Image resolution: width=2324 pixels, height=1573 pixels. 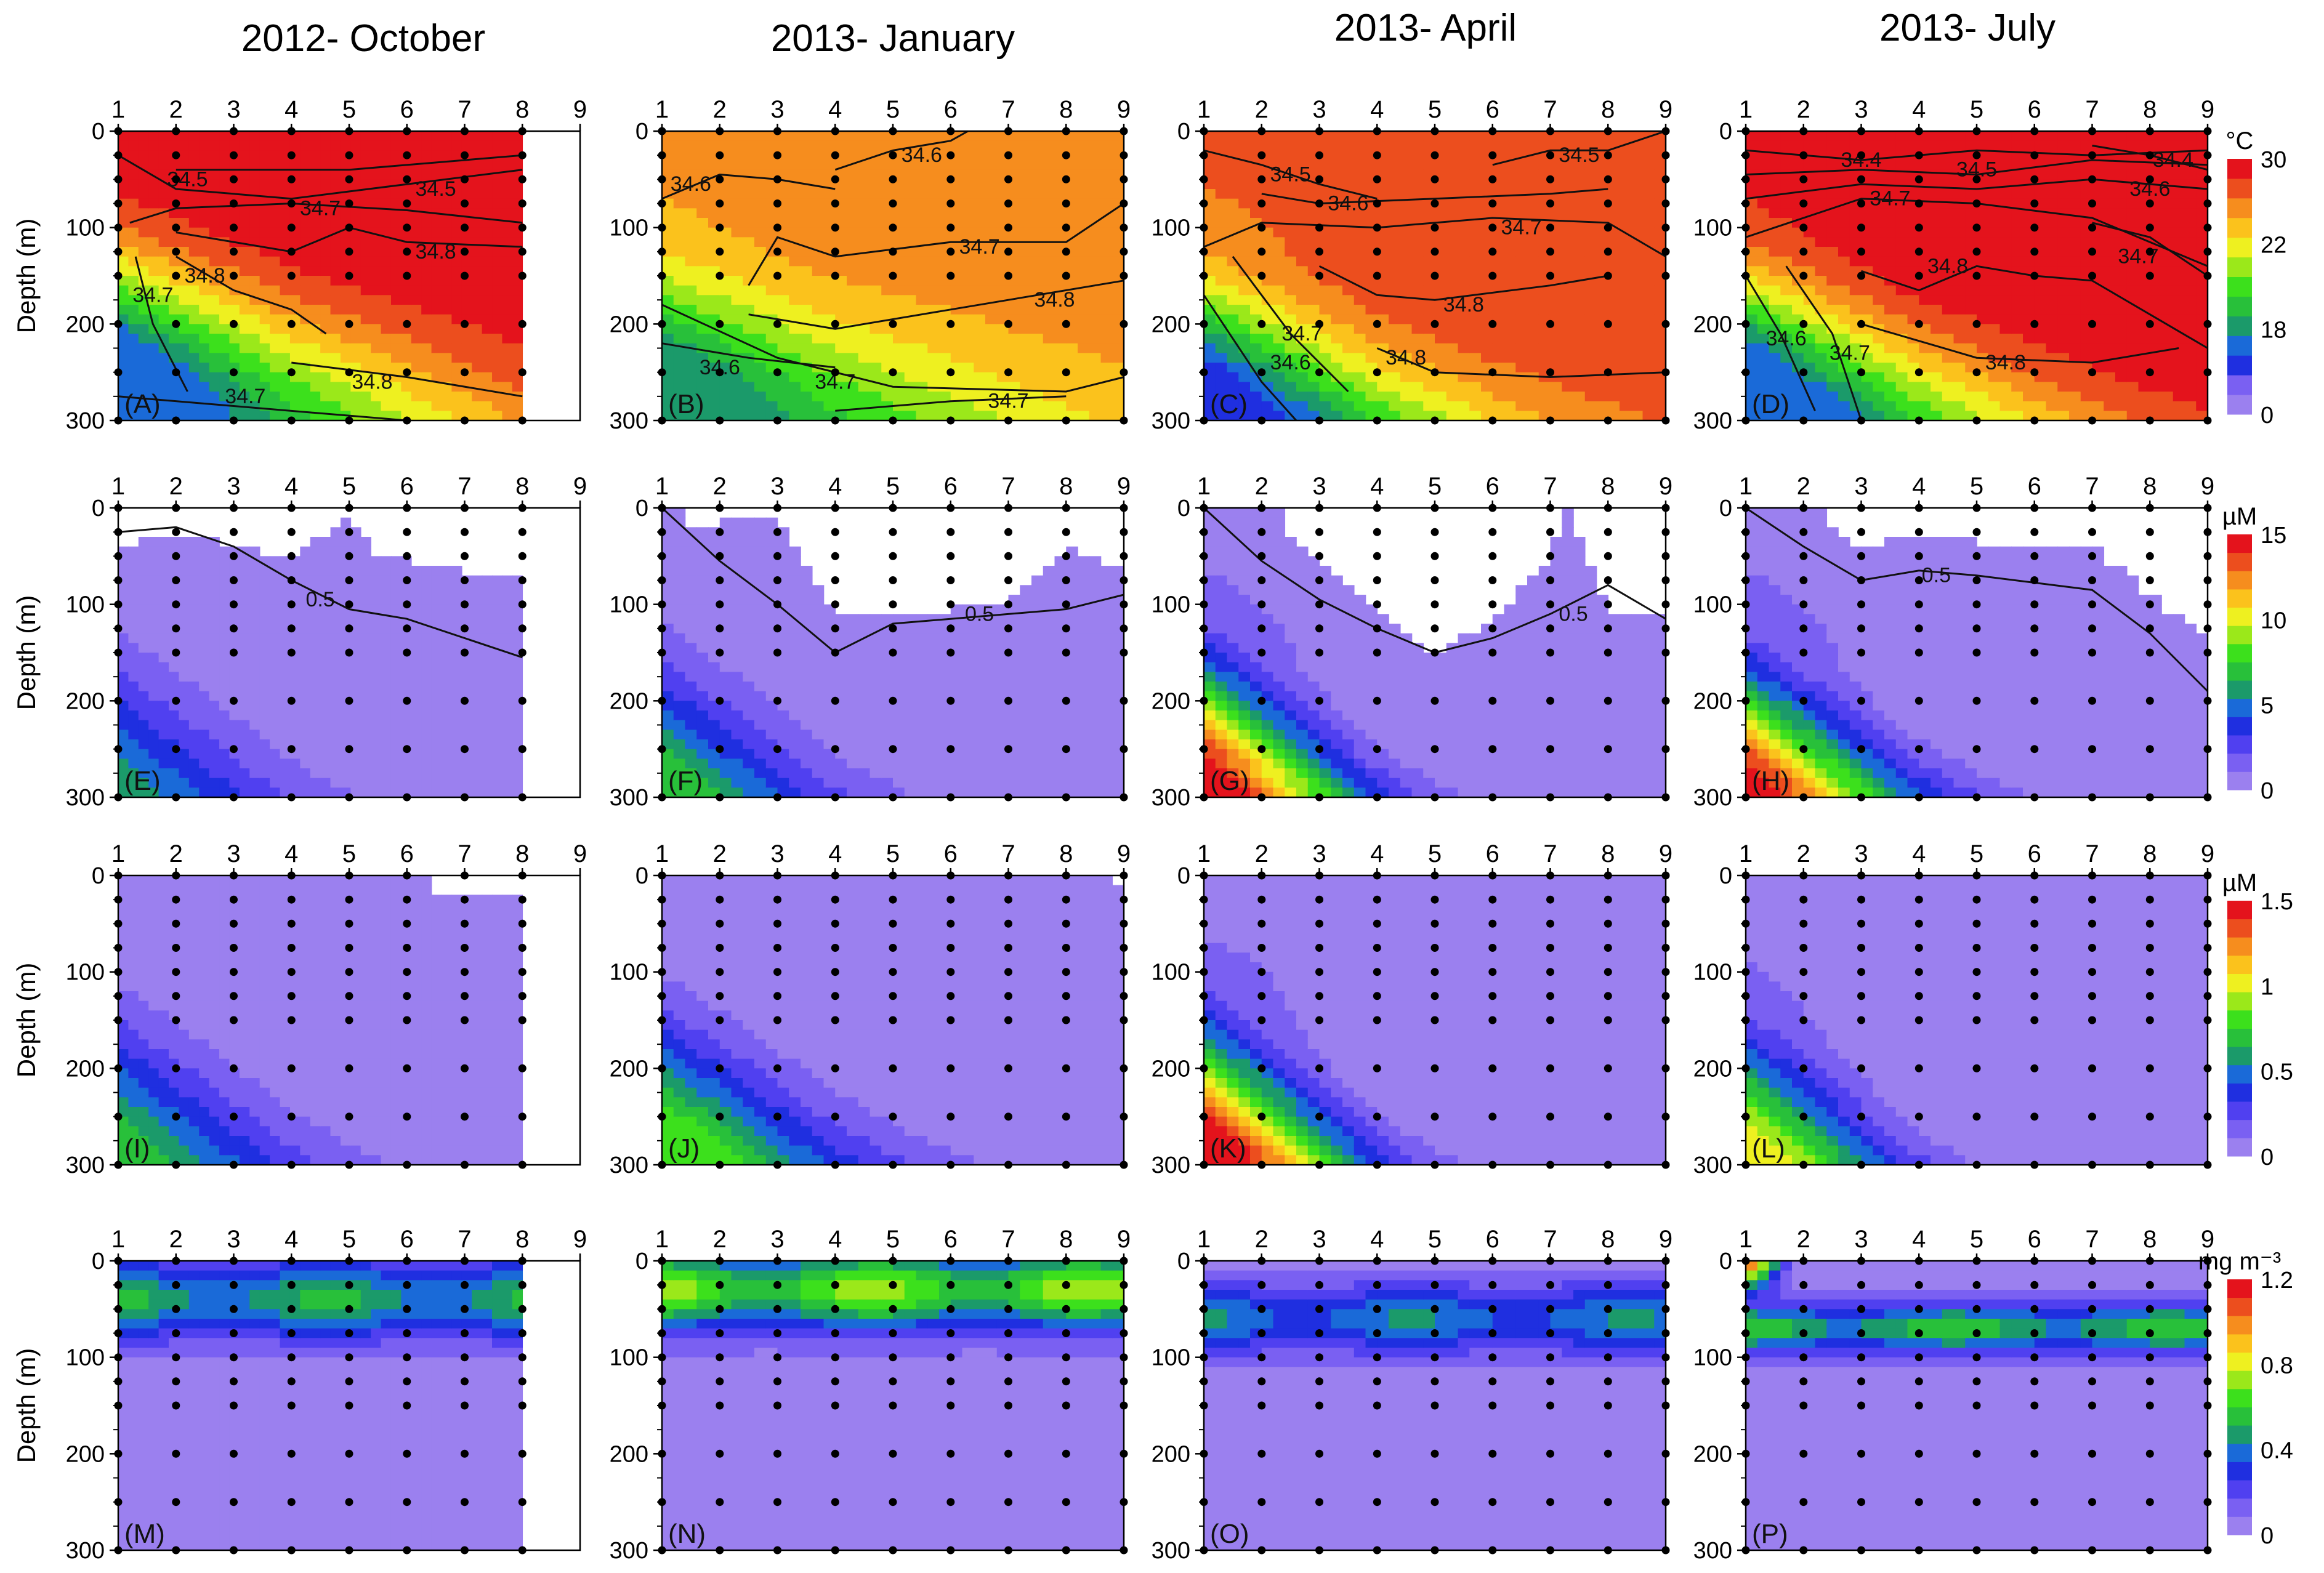 What do you see at coordinates (1183, 132) in the screenshot?
I see `y-tick-label: 0` at bounding box center [1183, 132].